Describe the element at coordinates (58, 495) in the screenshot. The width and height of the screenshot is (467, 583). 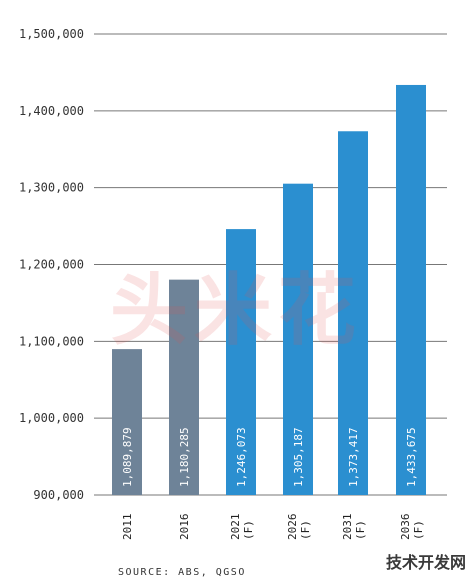
I see `y-tick-label: 900,000` at that location.